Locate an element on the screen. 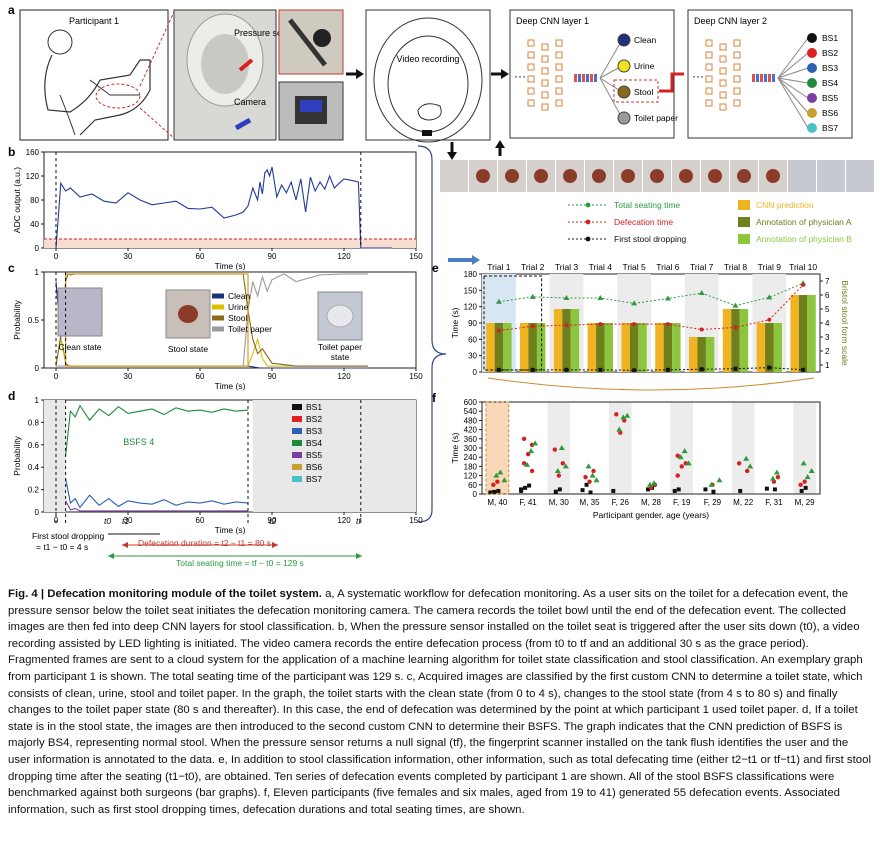 The image size is (880, 854). column-shade is located at coordinates (497, 448).